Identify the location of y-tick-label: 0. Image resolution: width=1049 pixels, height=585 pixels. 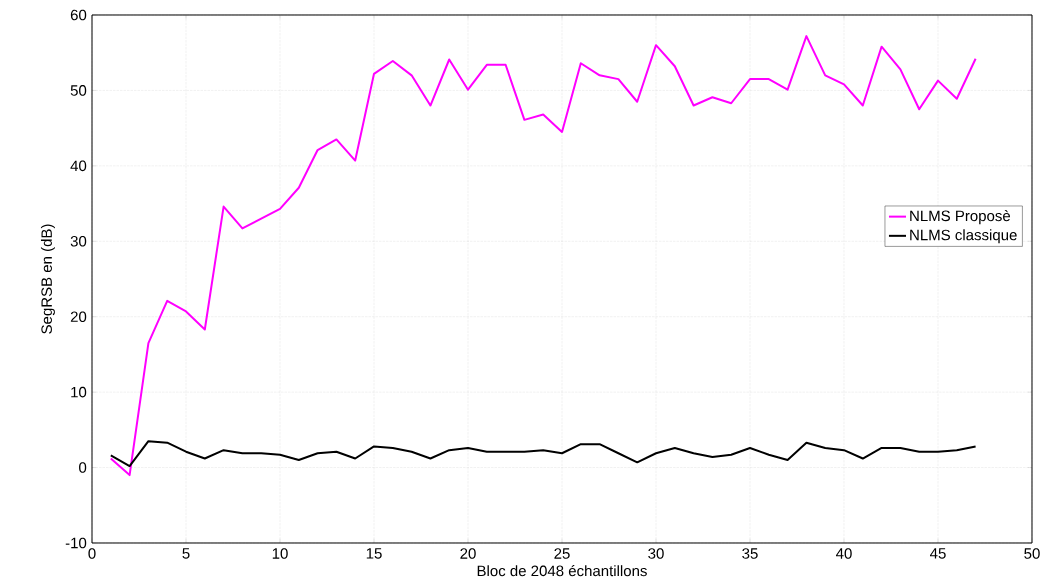
(83, 467).